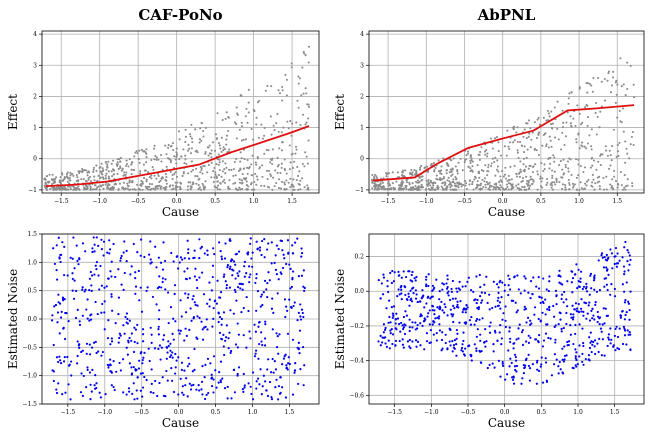 The image size is (652, 432). I want to click on x-axis-label: Cause, so click(180, 212).